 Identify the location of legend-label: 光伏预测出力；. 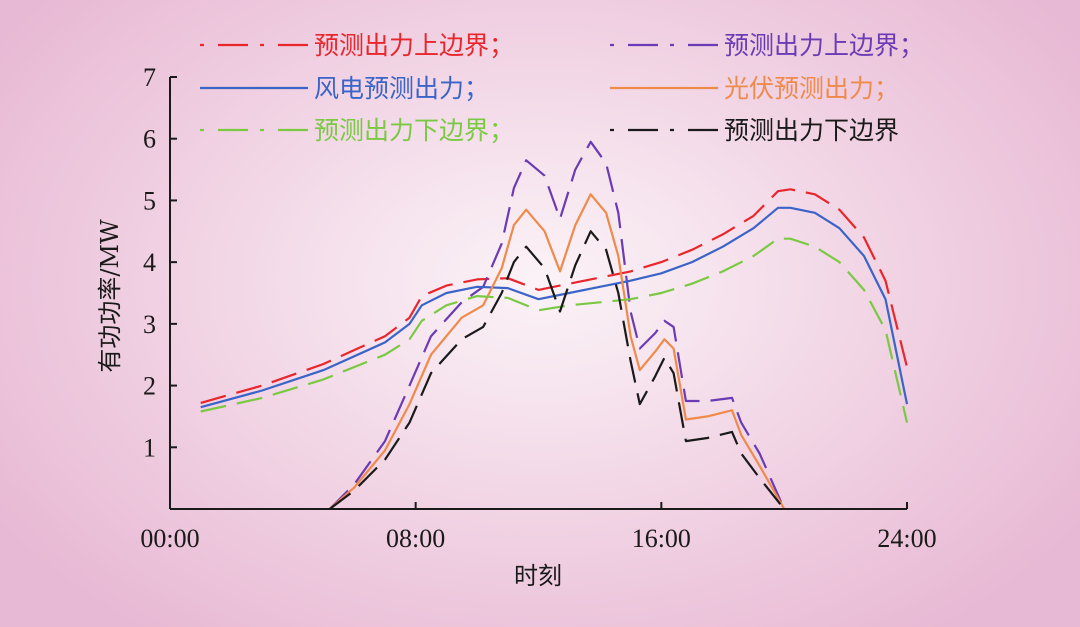
(811, 88).